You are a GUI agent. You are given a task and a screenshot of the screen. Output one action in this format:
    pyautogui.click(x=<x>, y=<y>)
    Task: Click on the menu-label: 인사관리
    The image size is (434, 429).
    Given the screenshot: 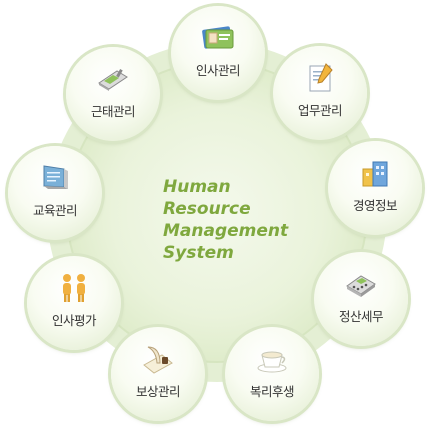 What is the action you would take?
    pyautogui.click(x=218, y=70)
    